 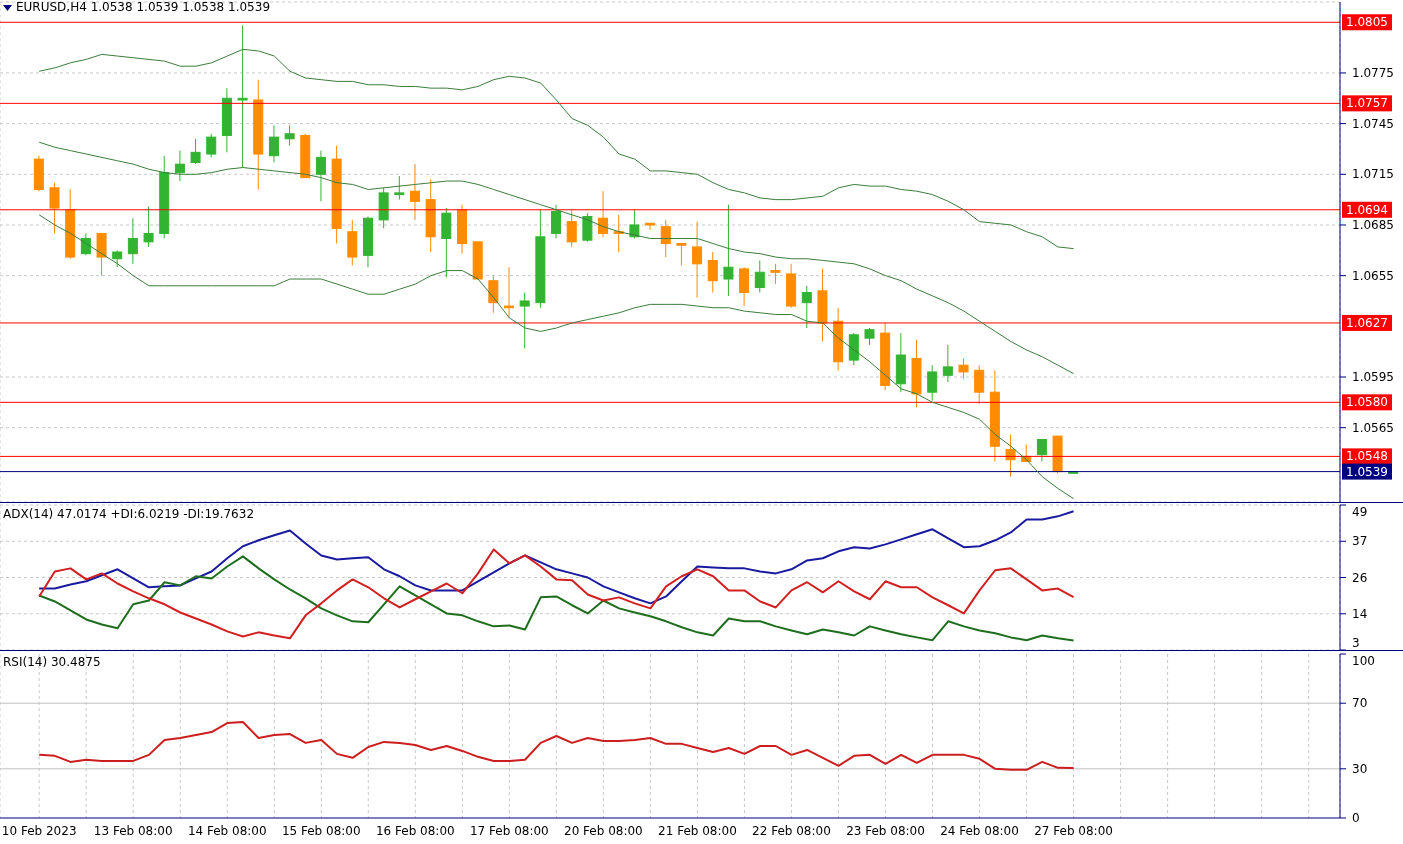 I want to click on x-tick-label: 24 Feb 08:00, so click(x=979, y=830).